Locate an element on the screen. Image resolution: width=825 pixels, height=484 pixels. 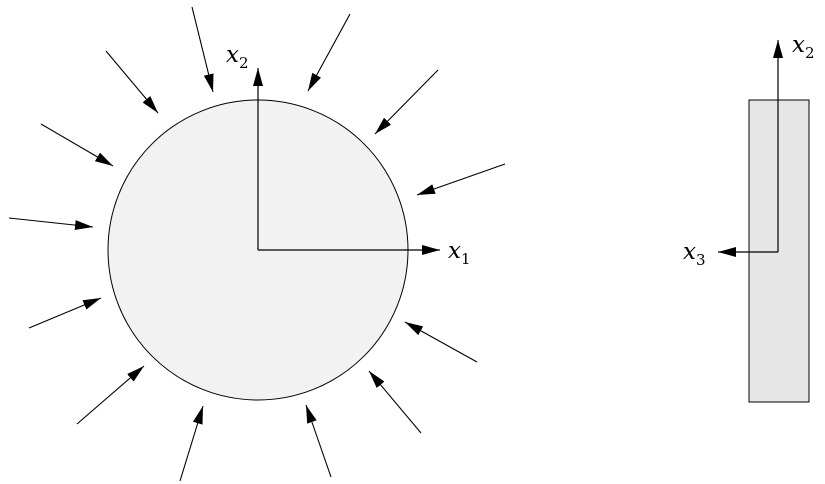
plate-cross-section is located at coordinates (779, 251).